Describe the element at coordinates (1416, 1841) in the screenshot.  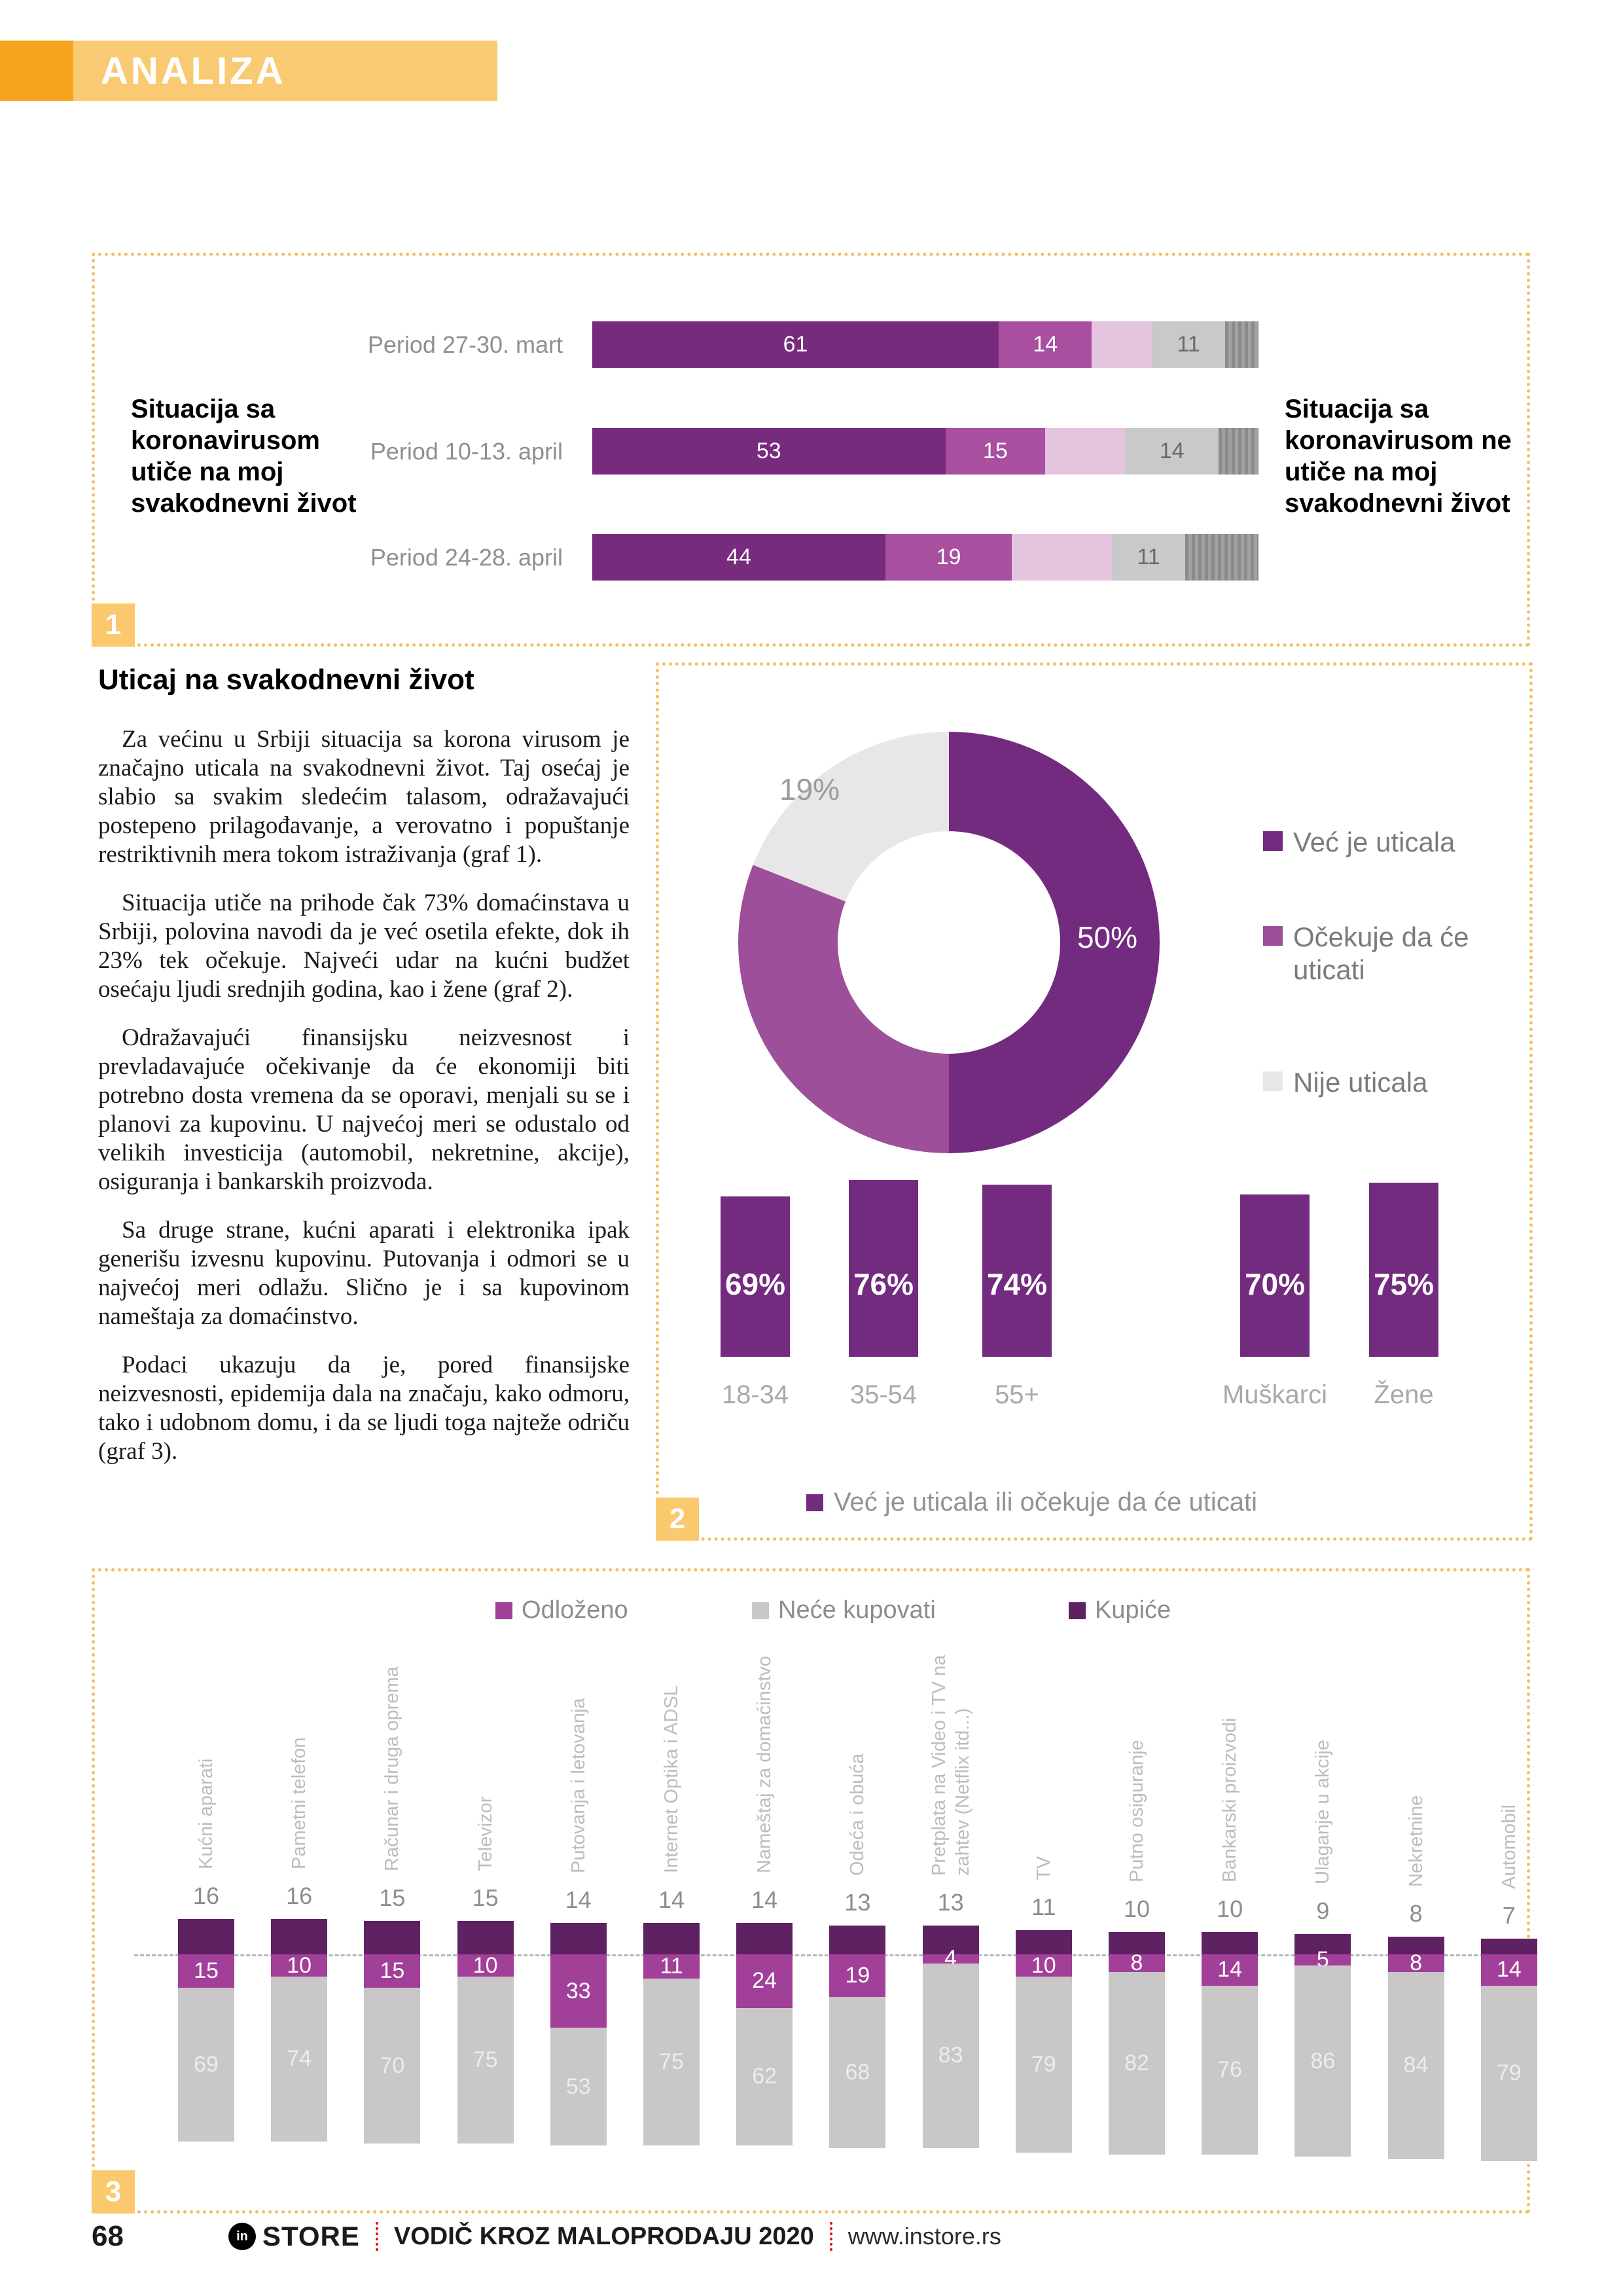
I see `chart3-category-label: Nekretnine` at that location.